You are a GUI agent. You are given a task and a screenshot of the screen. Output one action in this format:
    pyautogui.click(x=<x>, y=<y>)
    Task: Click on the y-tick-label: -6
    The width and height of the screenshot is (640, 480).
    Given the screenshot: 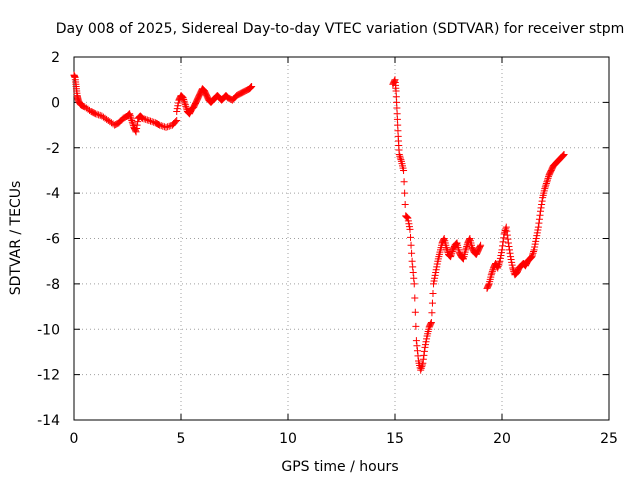 What is the action you would take?
    pyautogui.click(x=53, y=240)
    